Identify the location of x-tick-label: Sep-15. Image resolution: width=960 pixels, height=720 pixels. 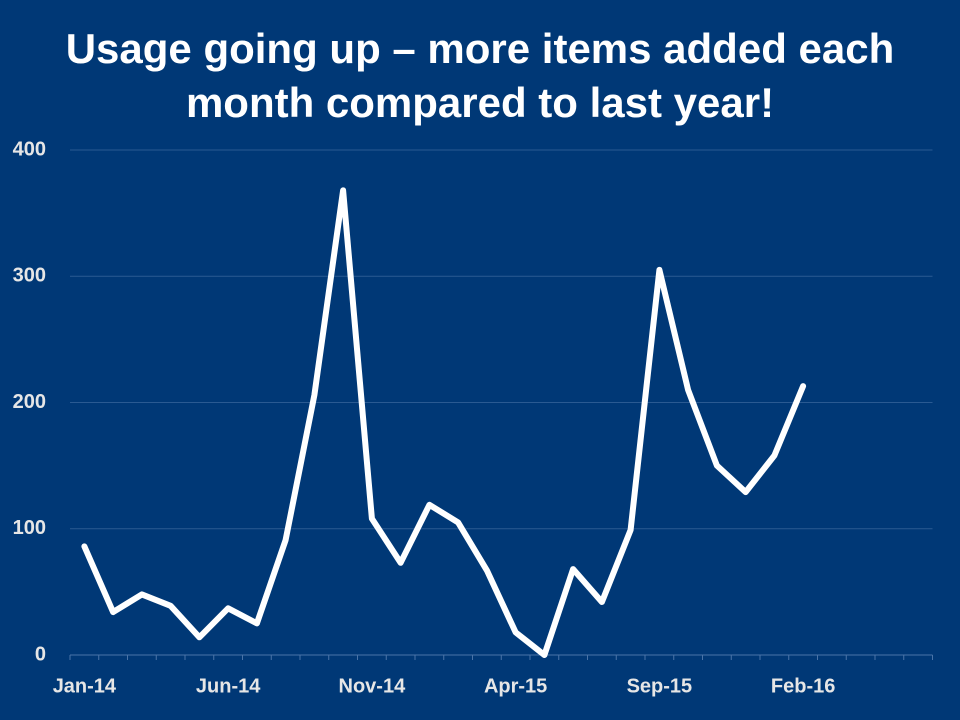
(660, 686).